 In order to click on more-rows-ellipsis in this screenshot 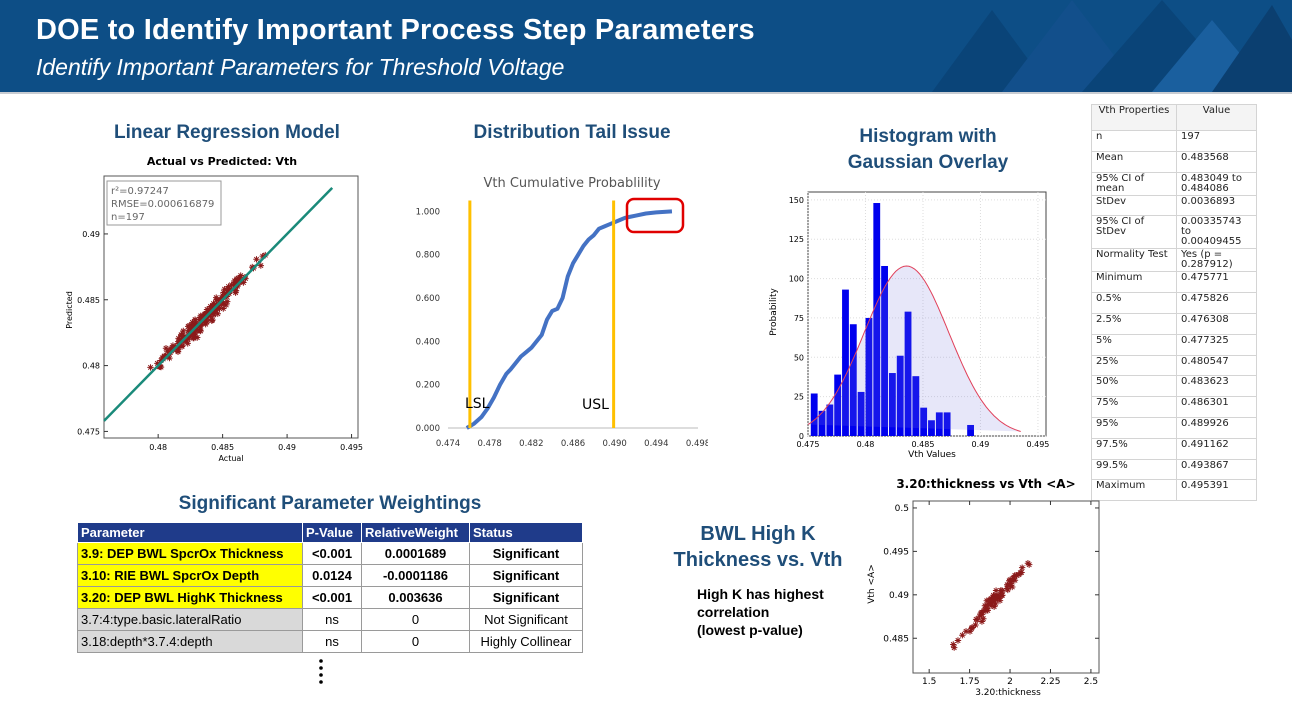, I will do `click(321, 671)`.